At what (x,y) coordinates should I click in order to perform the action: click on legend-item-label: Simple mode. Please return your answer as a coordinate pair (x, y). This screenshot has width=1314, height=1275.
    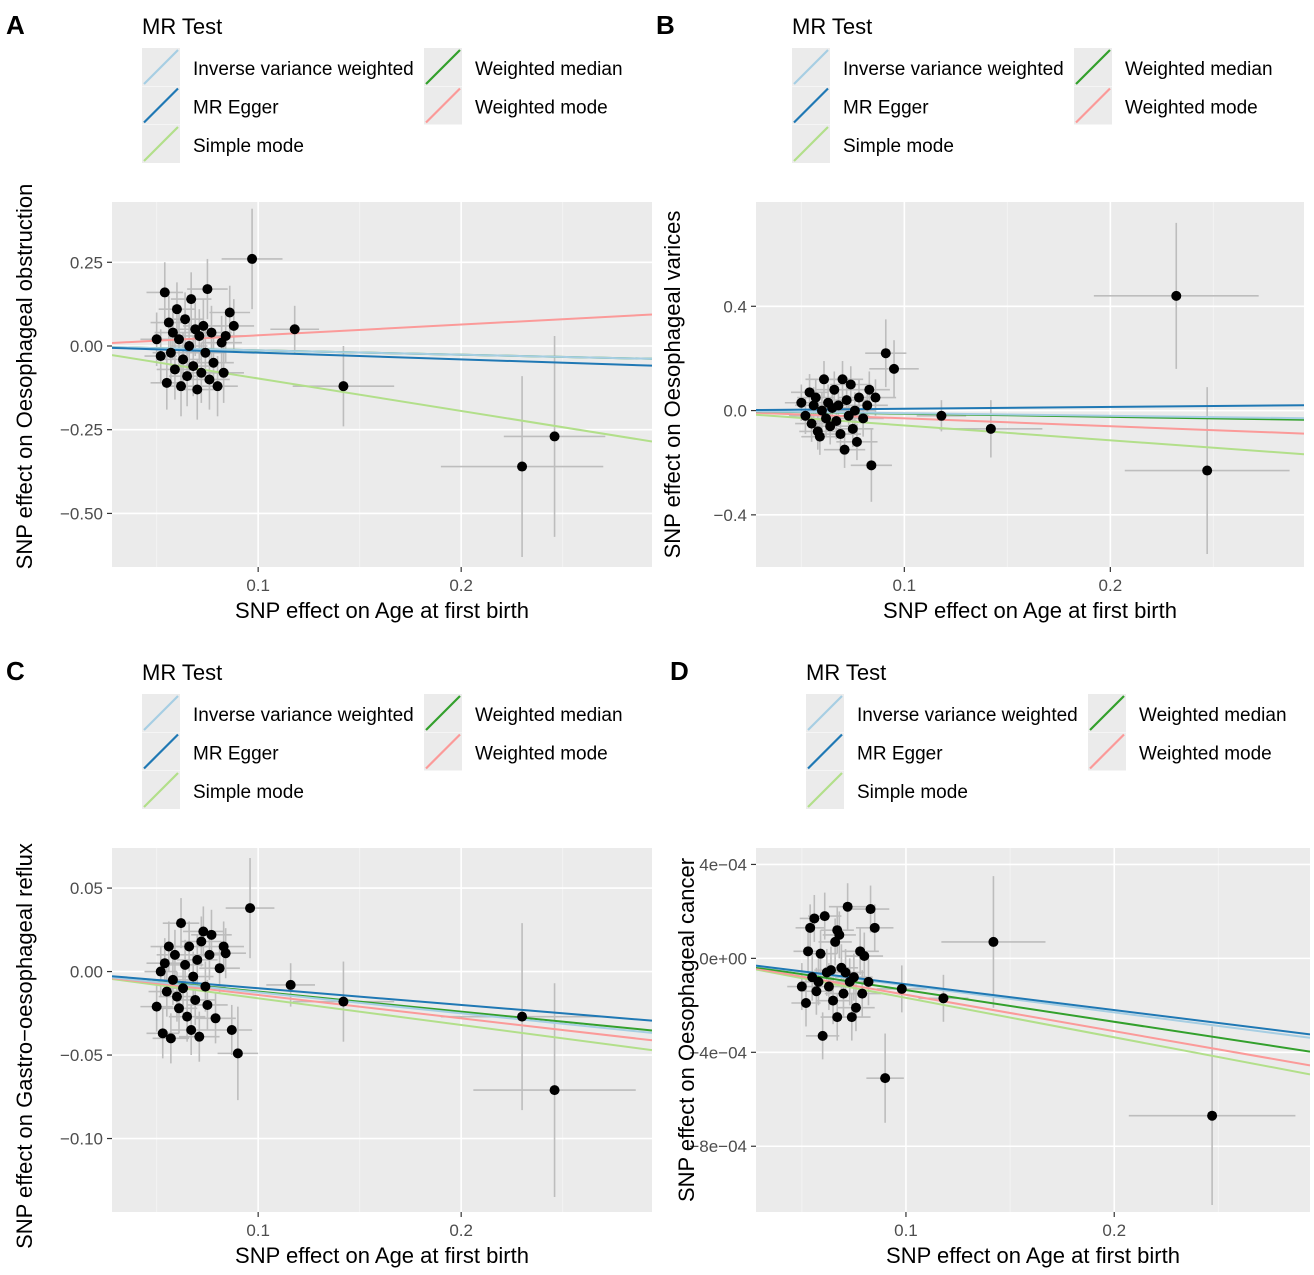
    Looking at the image, I should click on (912, 792).